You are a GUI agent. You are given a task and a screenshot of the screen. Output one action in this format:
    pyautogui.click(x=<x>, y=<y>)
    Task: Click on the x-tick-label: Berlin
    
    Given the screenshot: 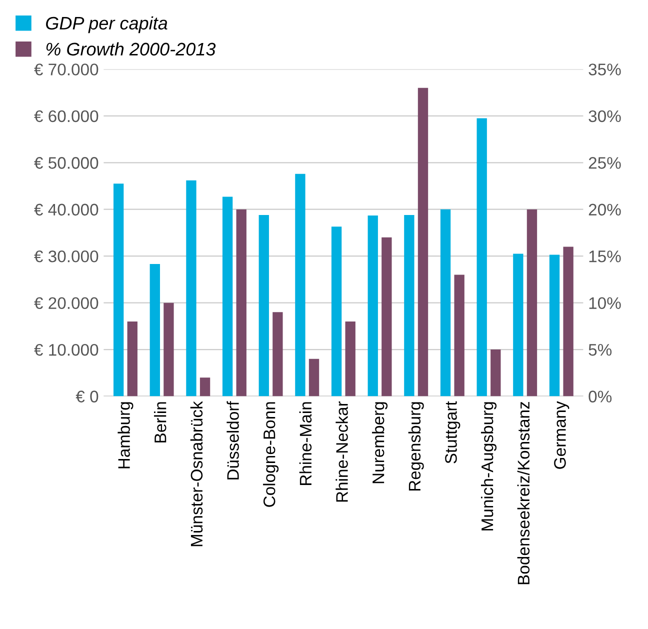 What is the action you would take?
    pyautogui.click(x=160, y=422)
    